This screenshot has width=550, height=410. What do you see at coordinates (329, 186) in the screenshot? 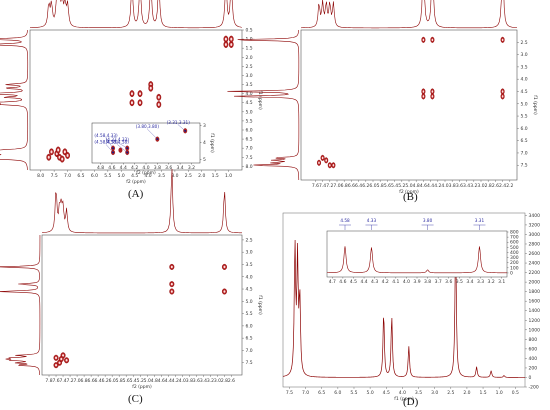
I see `x-tick-label: 7.2` at bounding box center [329, 186].